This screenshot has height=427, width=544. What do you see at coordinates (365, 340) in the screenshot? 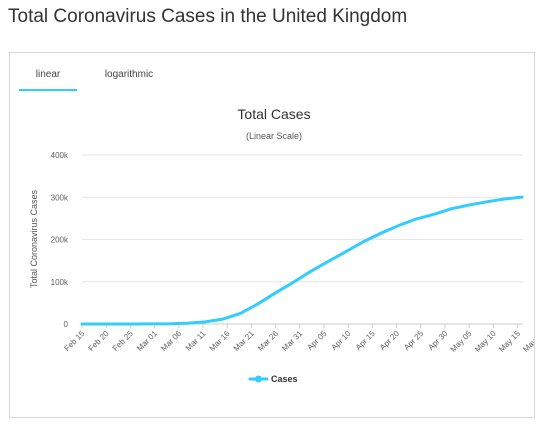
I see `x-tick-label: Apr 15` at bounding box center [365, 340].